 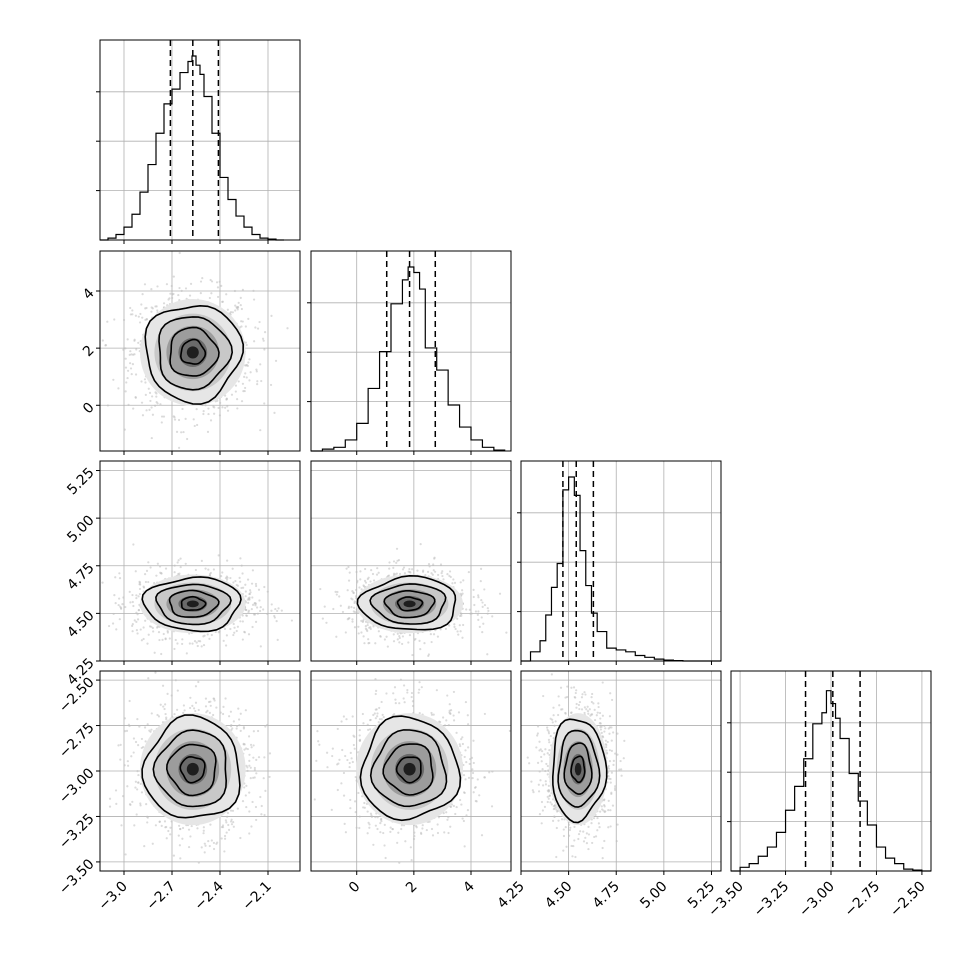 What do you see at coordinates (408, 359) in the screenshot?
I see `histogram-step` at bounding box center [408, 359].